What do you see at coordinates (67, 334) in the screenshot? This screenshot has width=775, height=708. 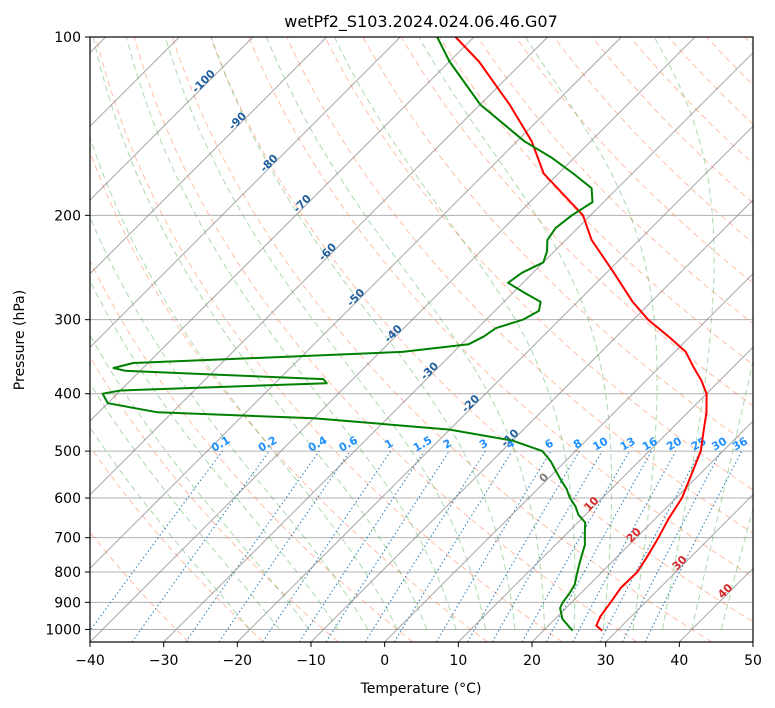 I see `y-axis: 100 200 300 400 500 600 700 800 900 1000` at bounding box center [67, 334].